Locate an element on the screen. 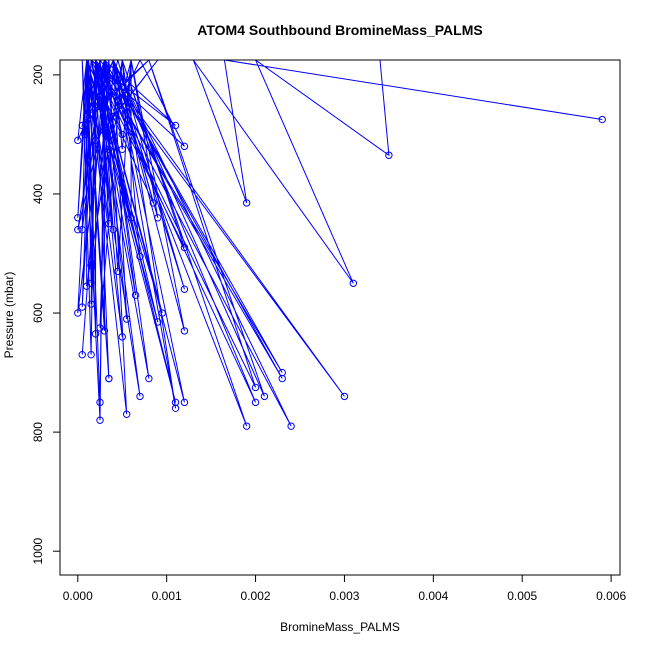 The height and width of the screenshot is (650, 650). y-tick-label: 200 is located at coordinates (38, 75).